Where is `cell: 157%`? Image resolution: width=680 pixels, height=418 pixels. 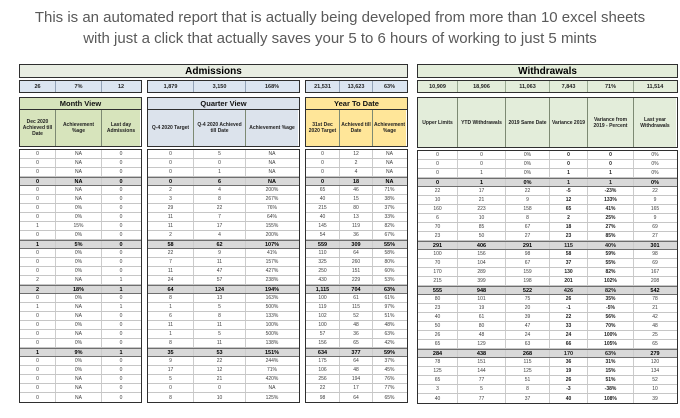 cell: 157% is located at coordinates (272, 262).